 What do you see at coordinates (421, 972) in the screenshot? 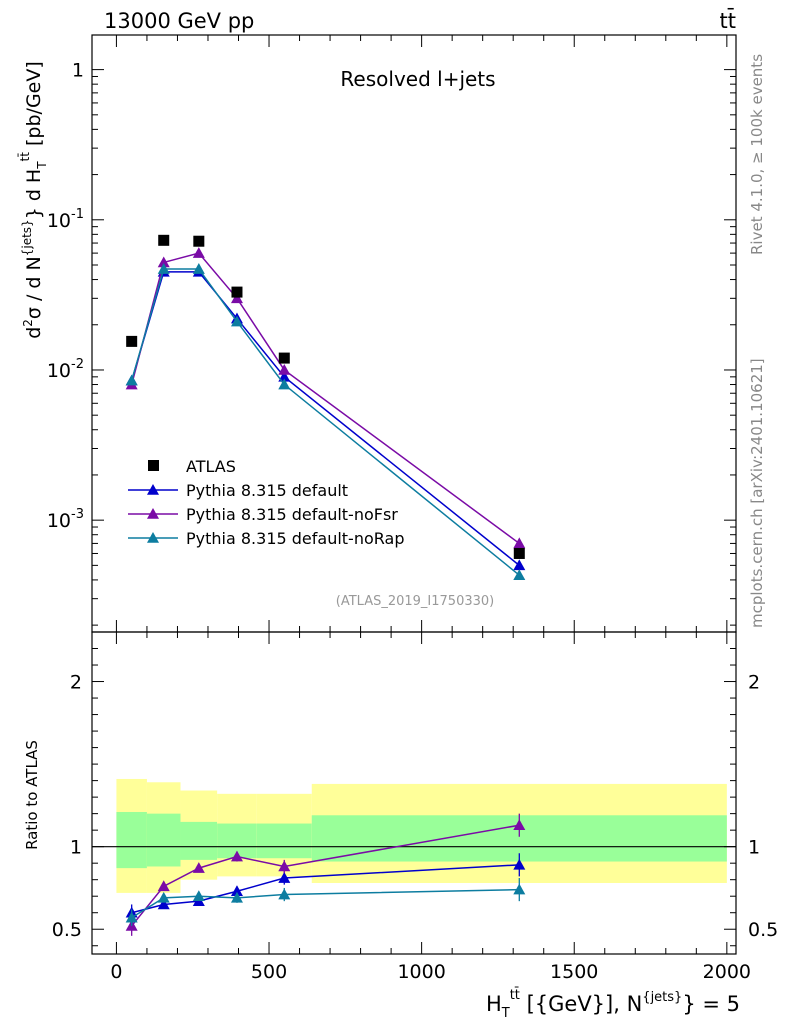
I see `x-tick-label: 1000` at bounding box center [421, 972].